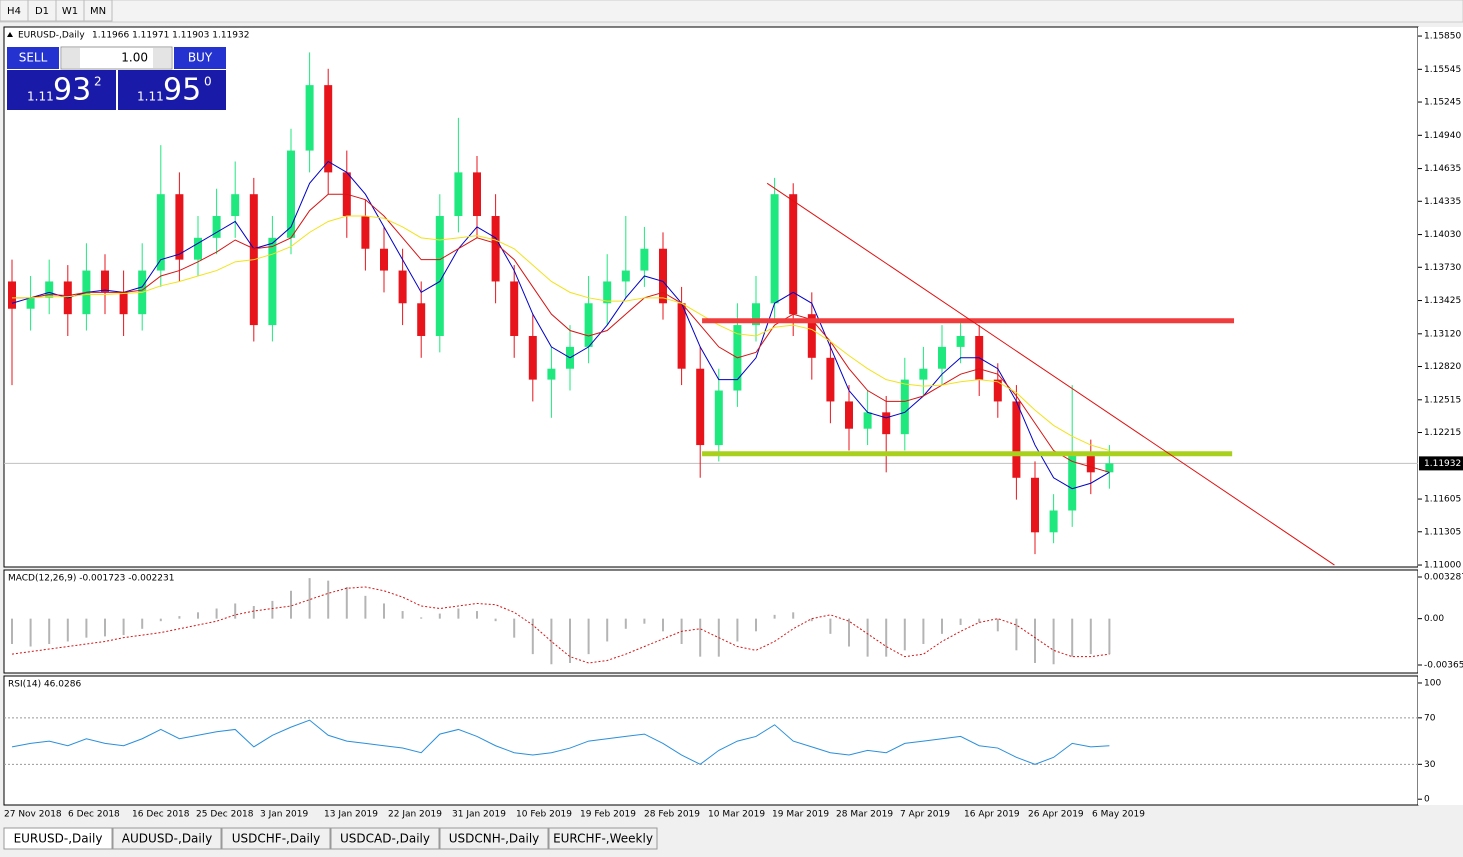  What do you see at coordinates (1442, 70) in the screenshot?
I see `y-tick-label: 1.15545` at bounding box center [1442, 70].